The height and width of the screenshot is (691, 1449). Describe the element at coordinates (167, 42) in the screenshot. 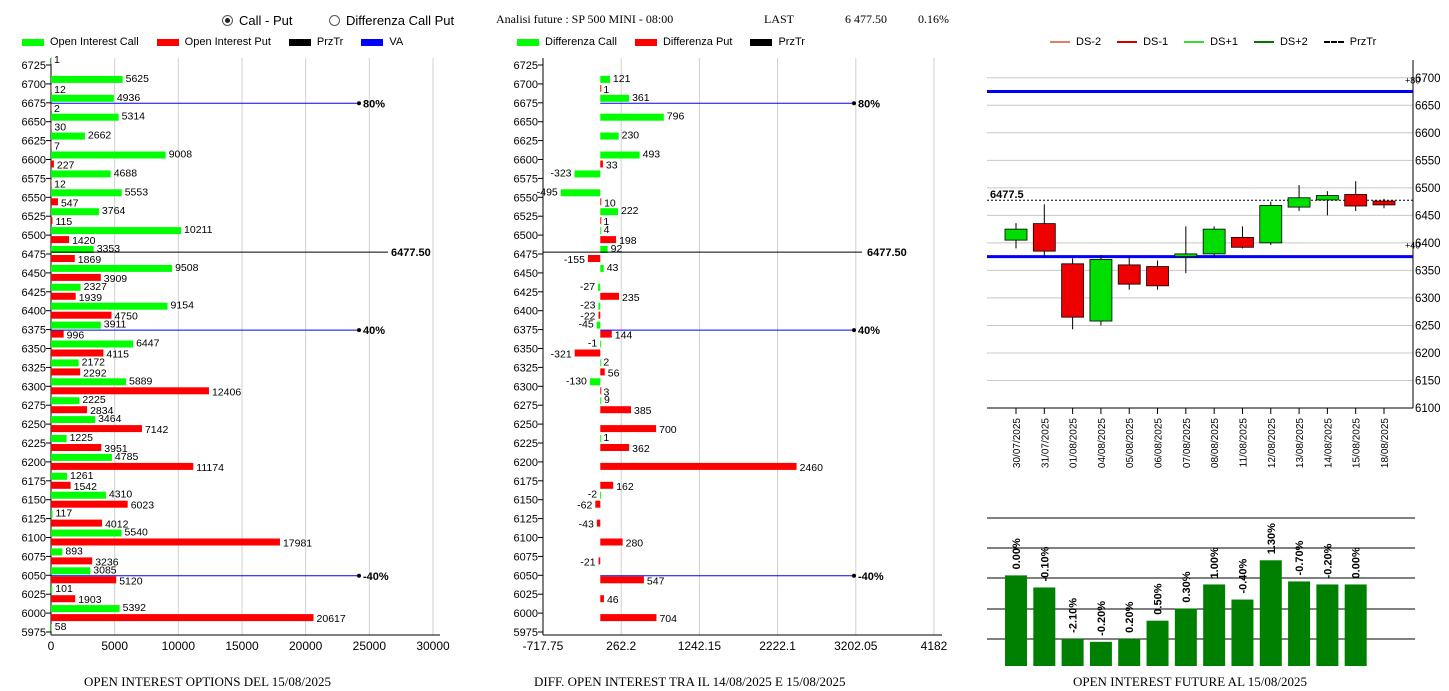

I see `legend-swatch-put` at that location.